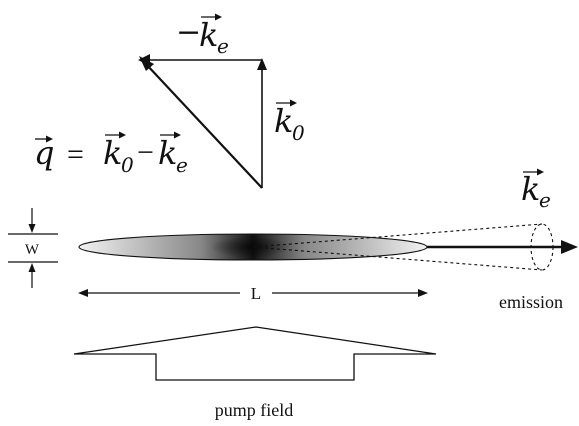 The height and width of the screenshot is (426, 579). I want to click on q-arrowhead, so click(146, 63).